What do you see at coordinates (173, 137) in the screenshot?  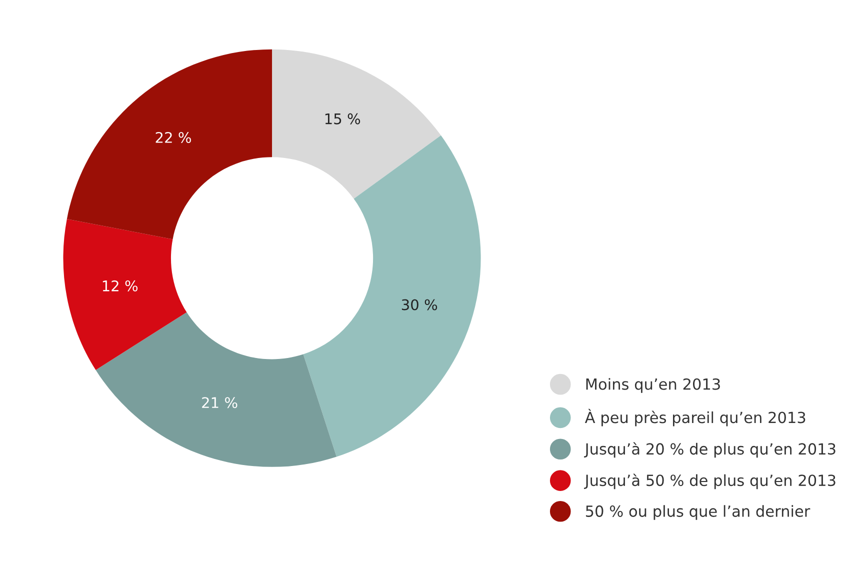 I see `data-label: 22 %` at bounding box center [173, 137].